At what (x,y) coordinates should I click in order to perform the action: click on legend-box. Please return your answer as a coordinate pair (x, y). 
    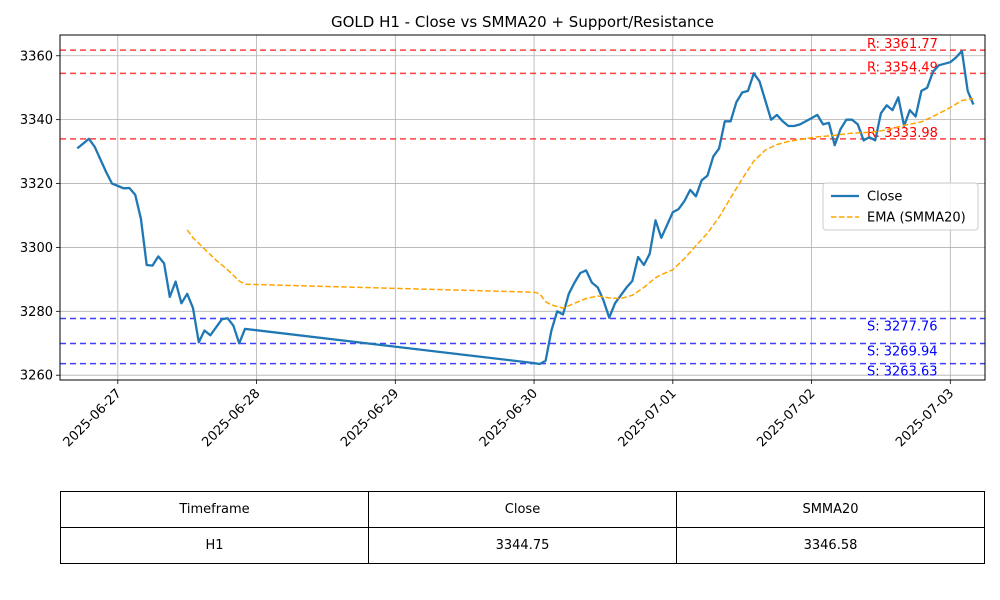
    Looking at the image, I should click on (900, 206).